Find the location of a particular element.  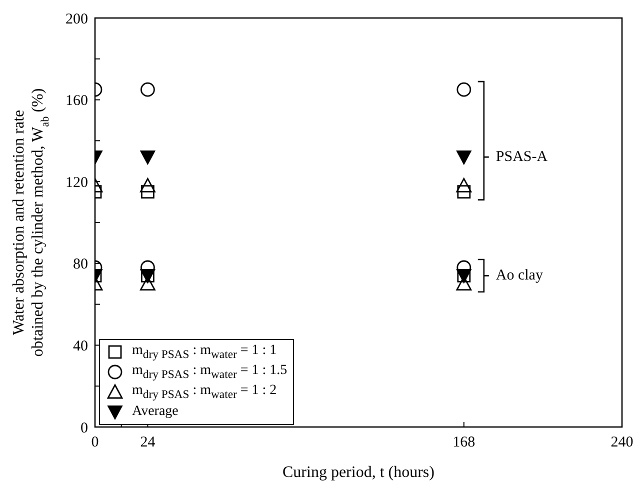

x-tick-label: 168 is located at coordinates (464, 442).